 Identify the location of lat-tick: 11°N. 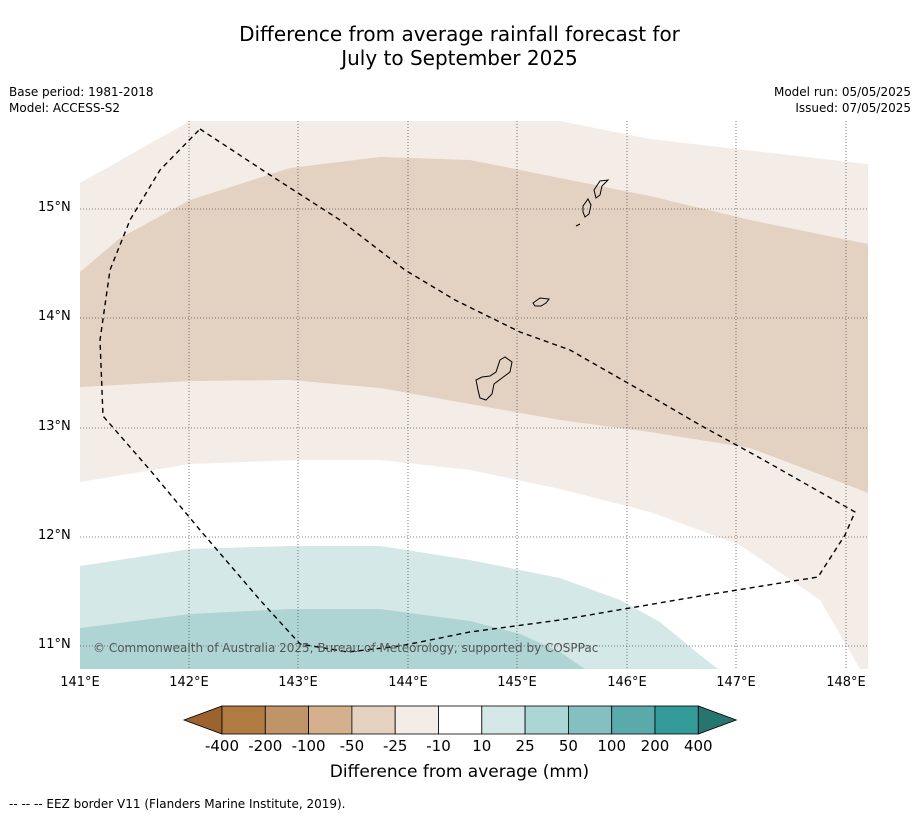
(54, 644).